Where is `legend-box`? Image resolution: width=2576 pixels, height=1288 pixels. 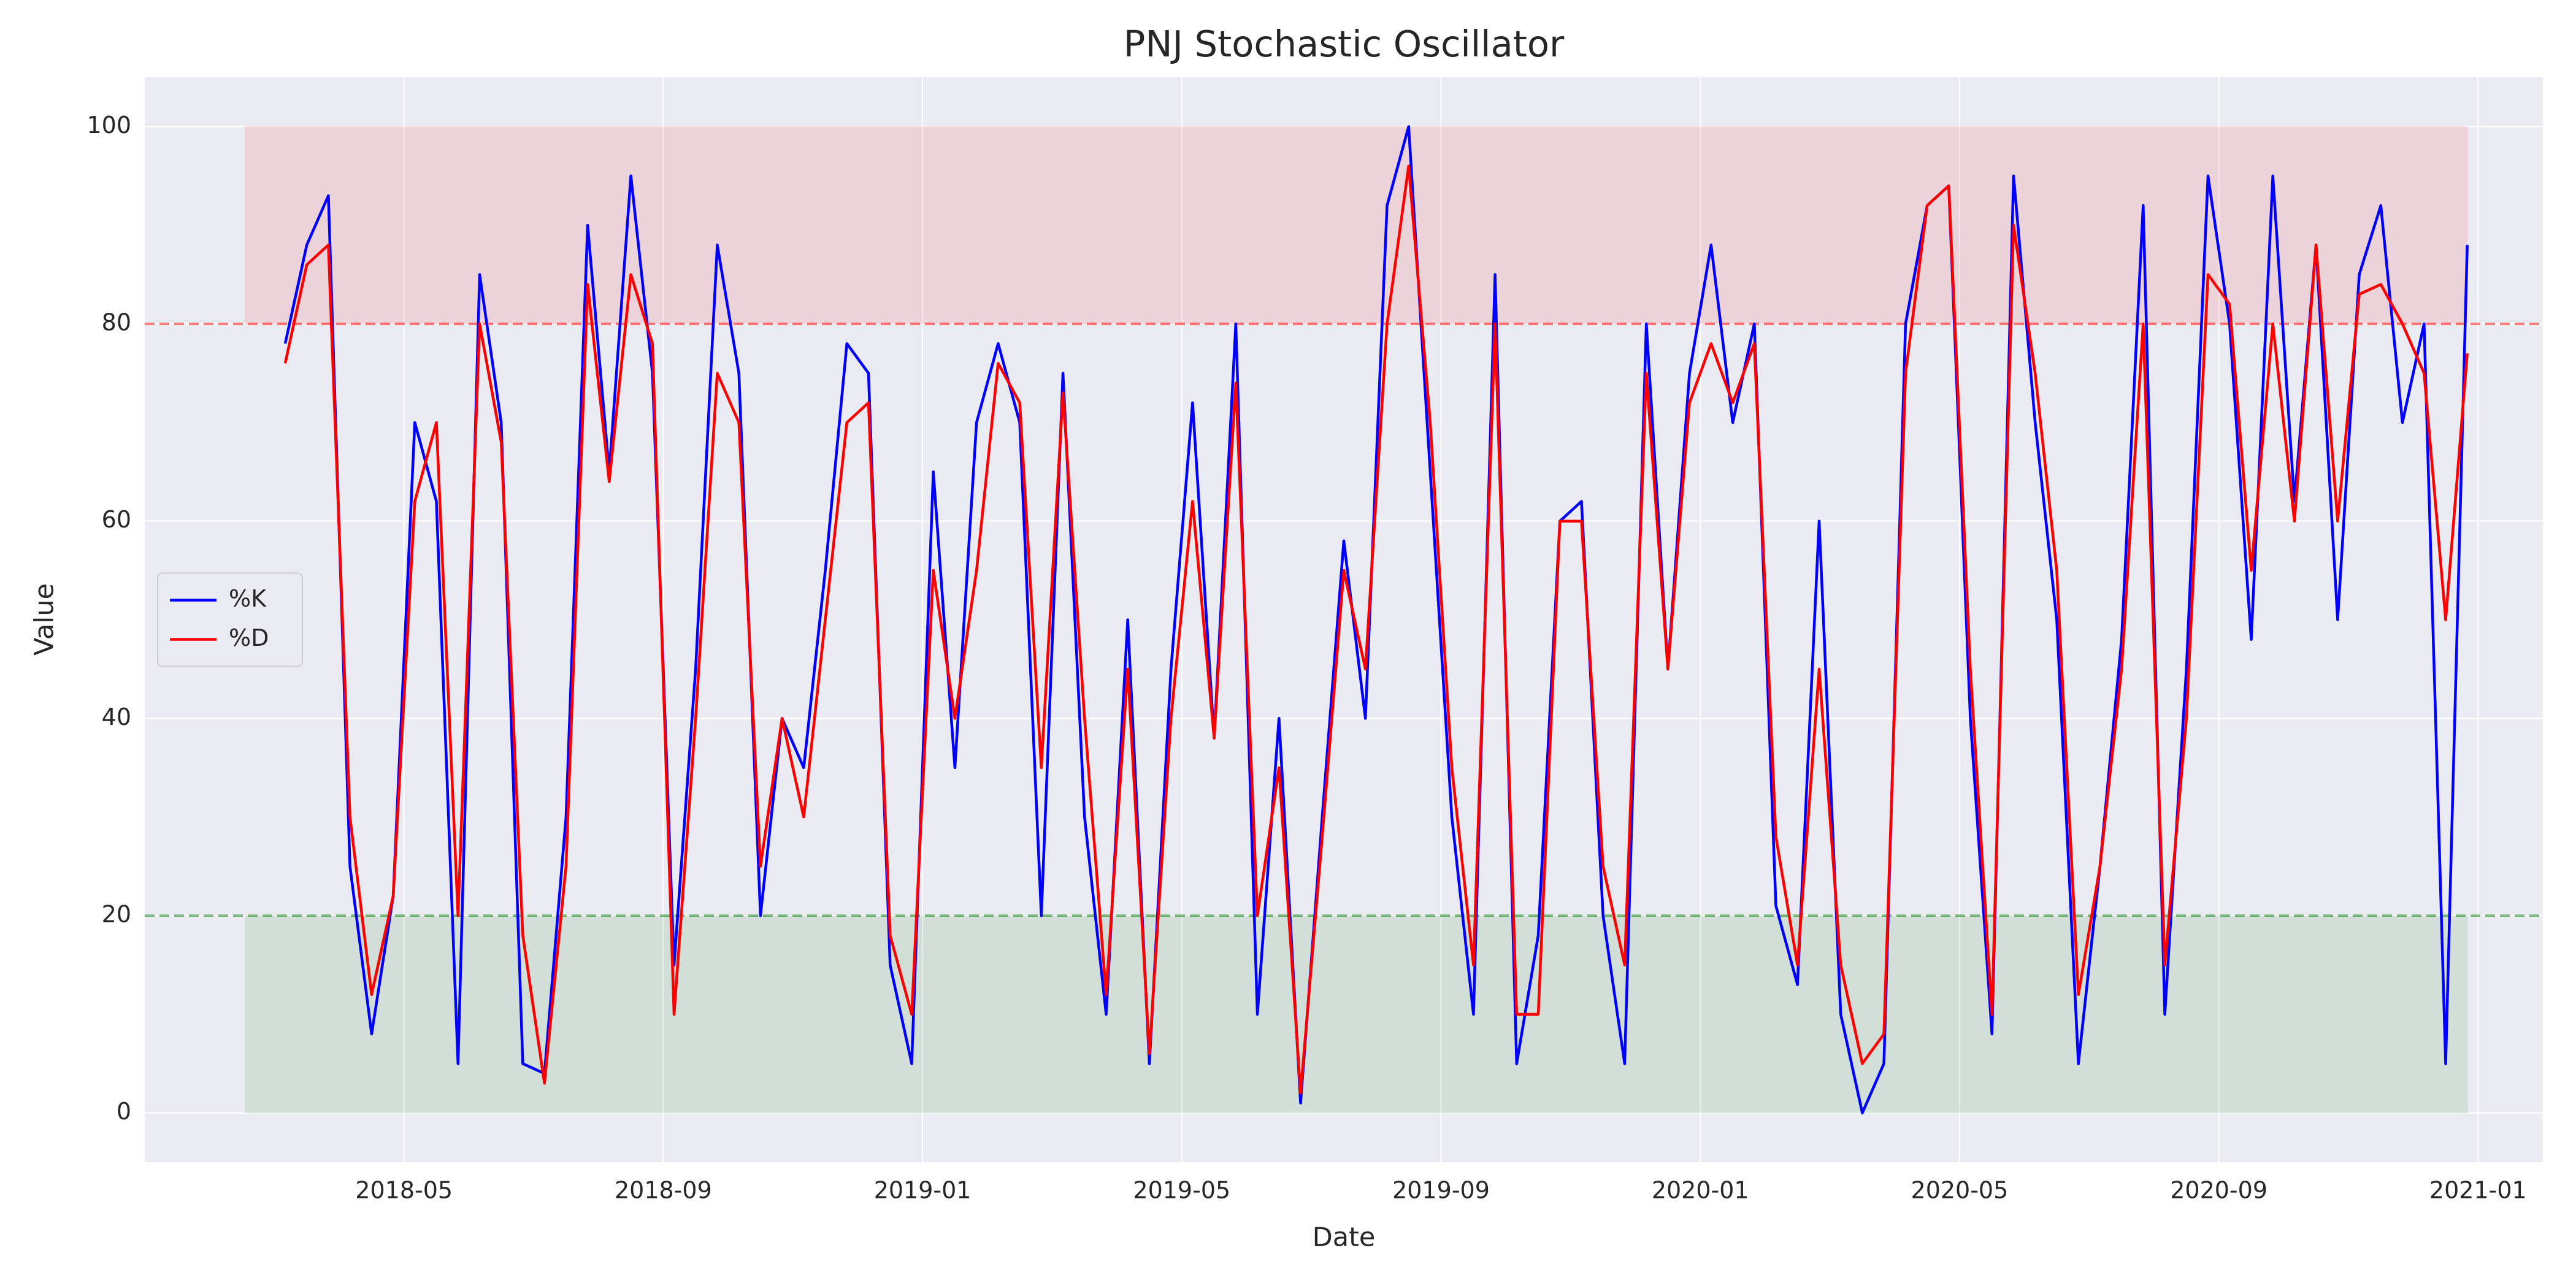
legend-box is located at coordinates (230, 619).